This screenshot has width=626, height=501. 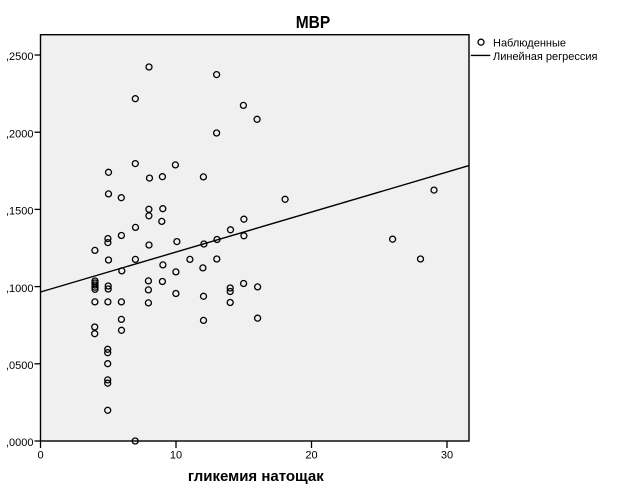 I want to click on svg-text: 20, so click(x=311, y=456).